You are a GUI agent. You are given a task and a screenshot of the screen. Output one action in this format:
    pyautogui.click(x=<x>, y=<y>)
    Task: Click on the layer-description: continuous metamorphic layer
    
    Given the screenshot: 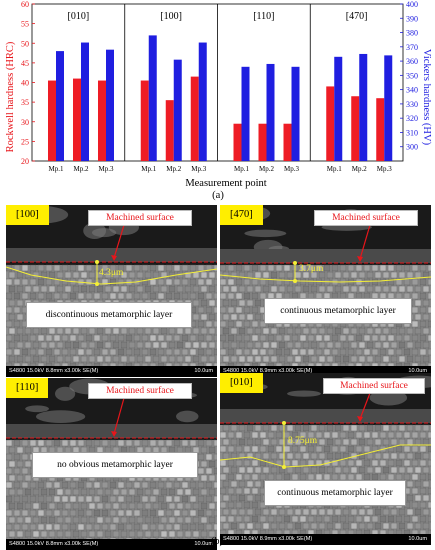 What is the action you would take?
    pyautogui.click(x=335, y=493)
    